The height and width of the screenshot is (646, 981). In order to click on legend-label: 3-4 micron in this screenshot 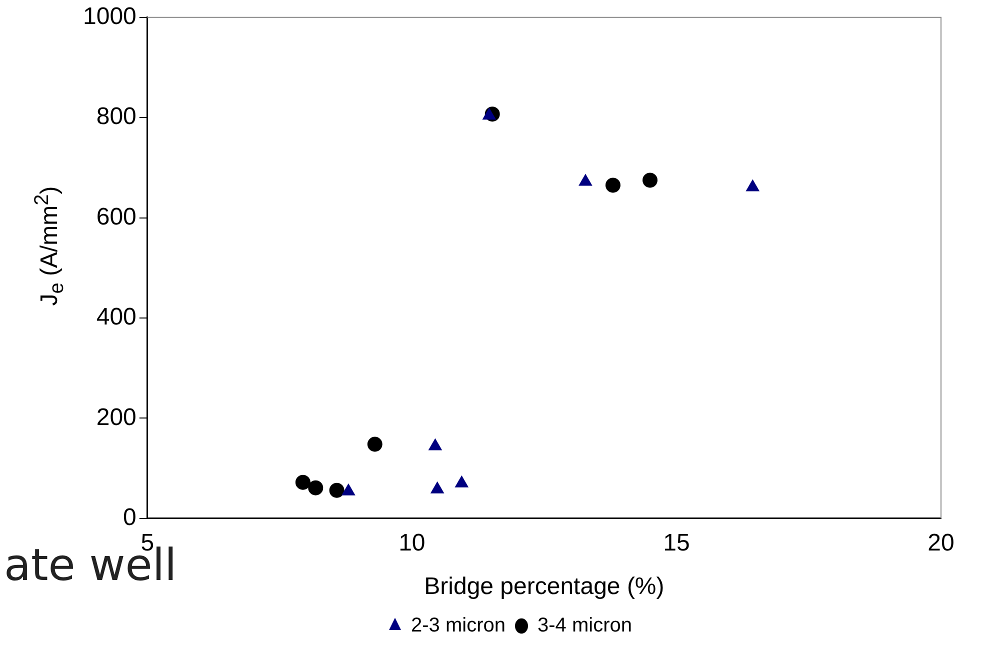, I will do `click(585, 625)`.